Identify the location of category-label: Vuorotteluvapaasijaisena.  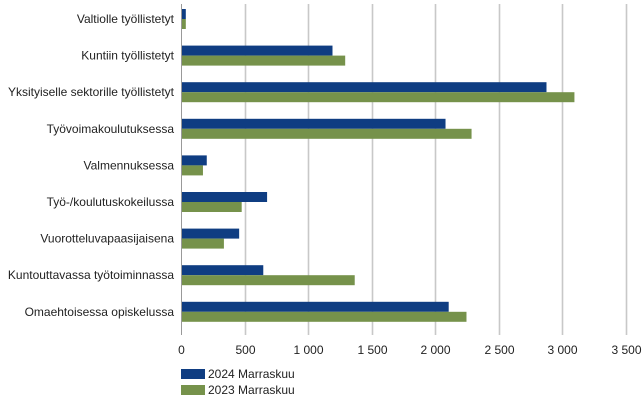
(107, 239).